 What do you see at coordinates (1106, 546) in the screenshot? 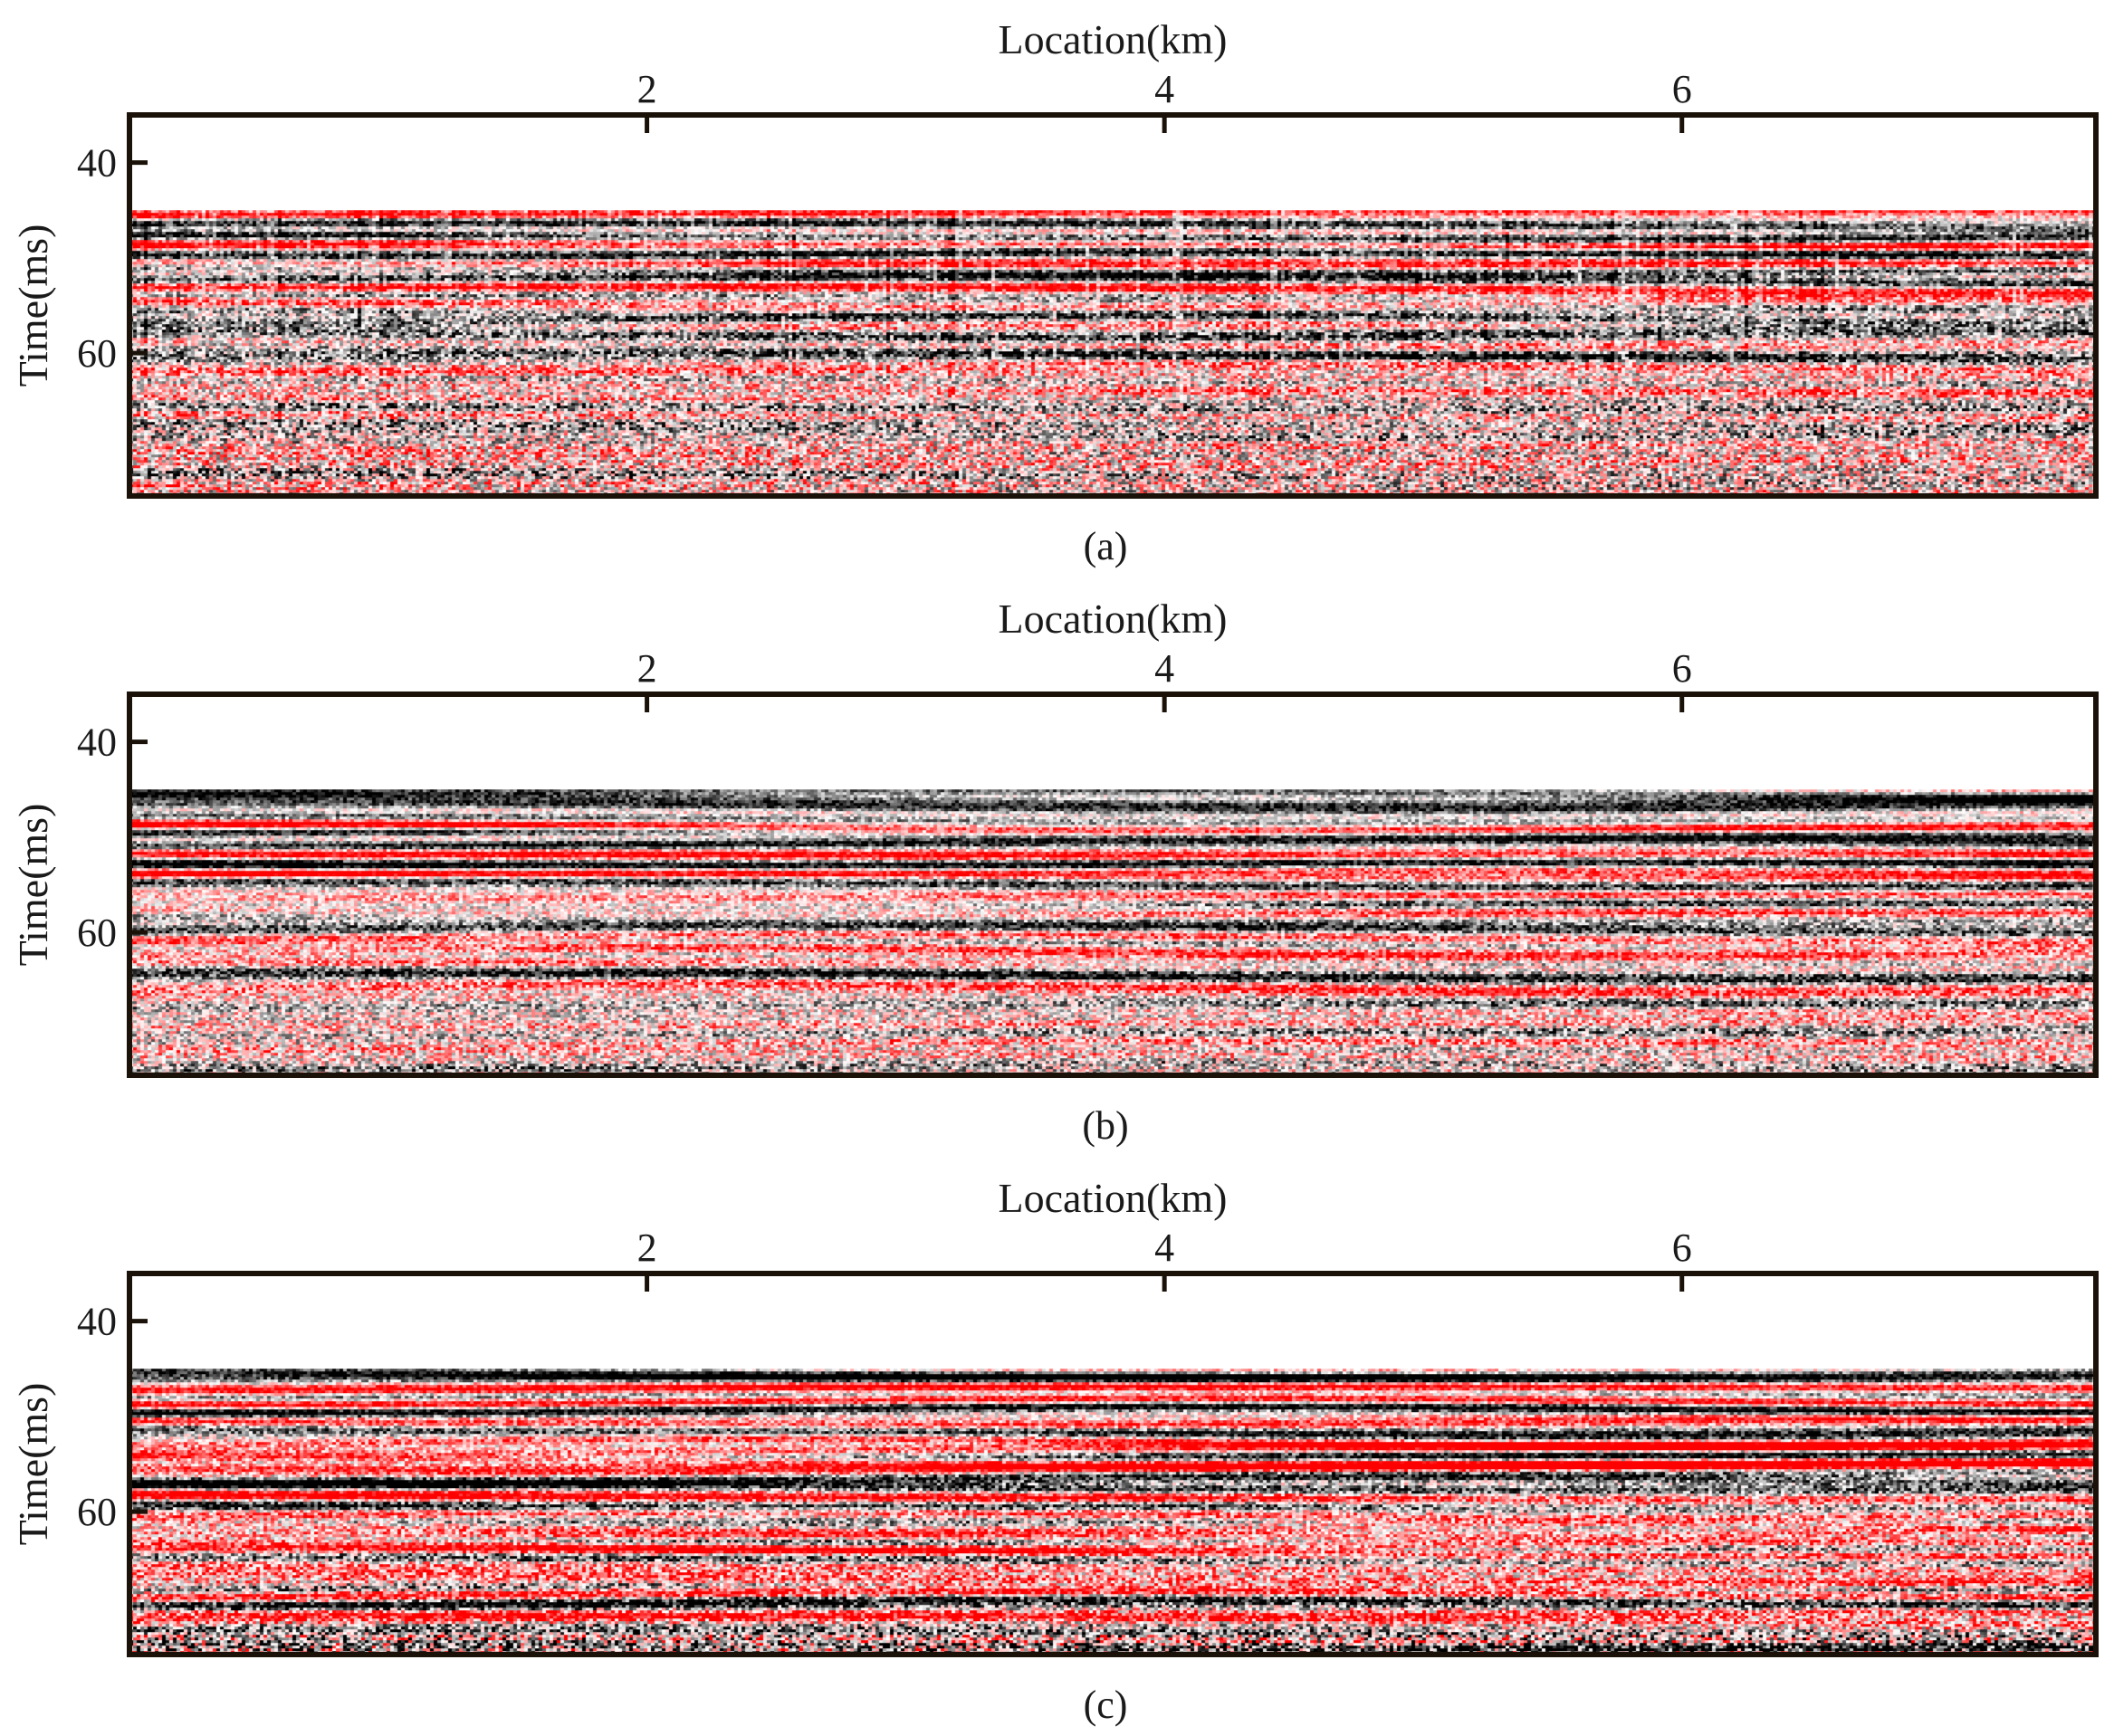
I see `panel-caption: (a)` at bounding box center [1106, 546].